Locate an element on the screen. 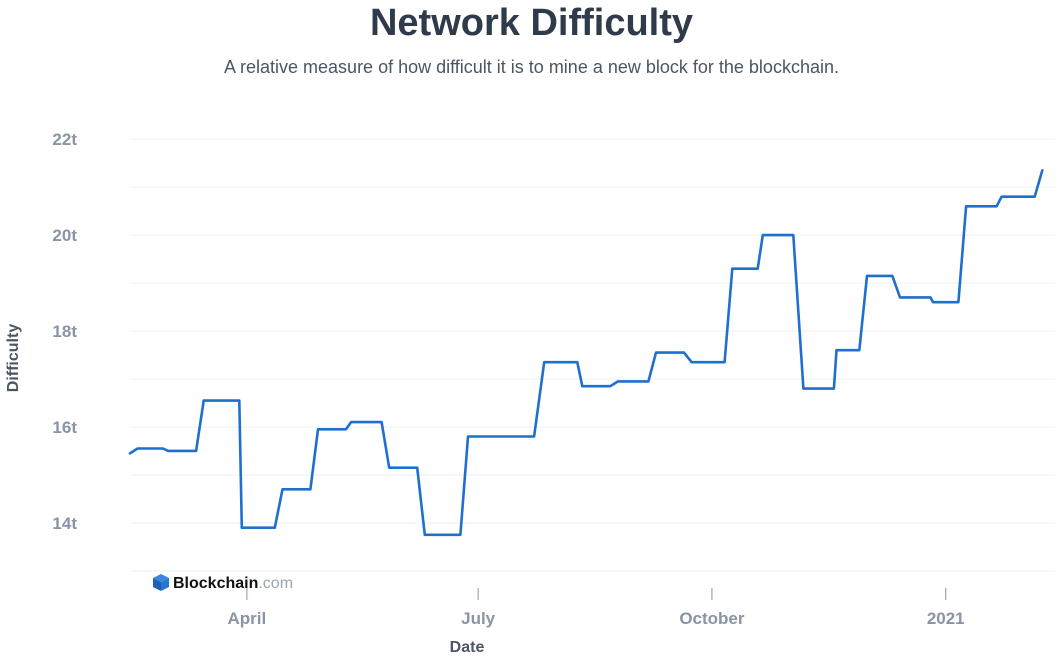  x-tick-label: October is located at coordinates (712, 618).